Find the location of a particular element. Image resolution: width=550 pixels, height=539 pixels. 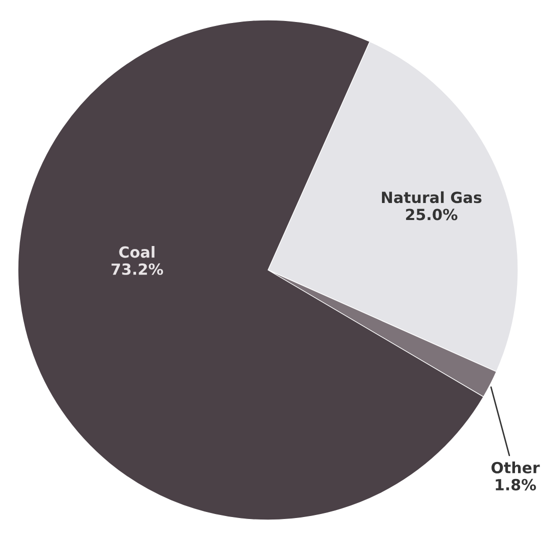

data-label: 1.8% is located at coordinates (516, 484).